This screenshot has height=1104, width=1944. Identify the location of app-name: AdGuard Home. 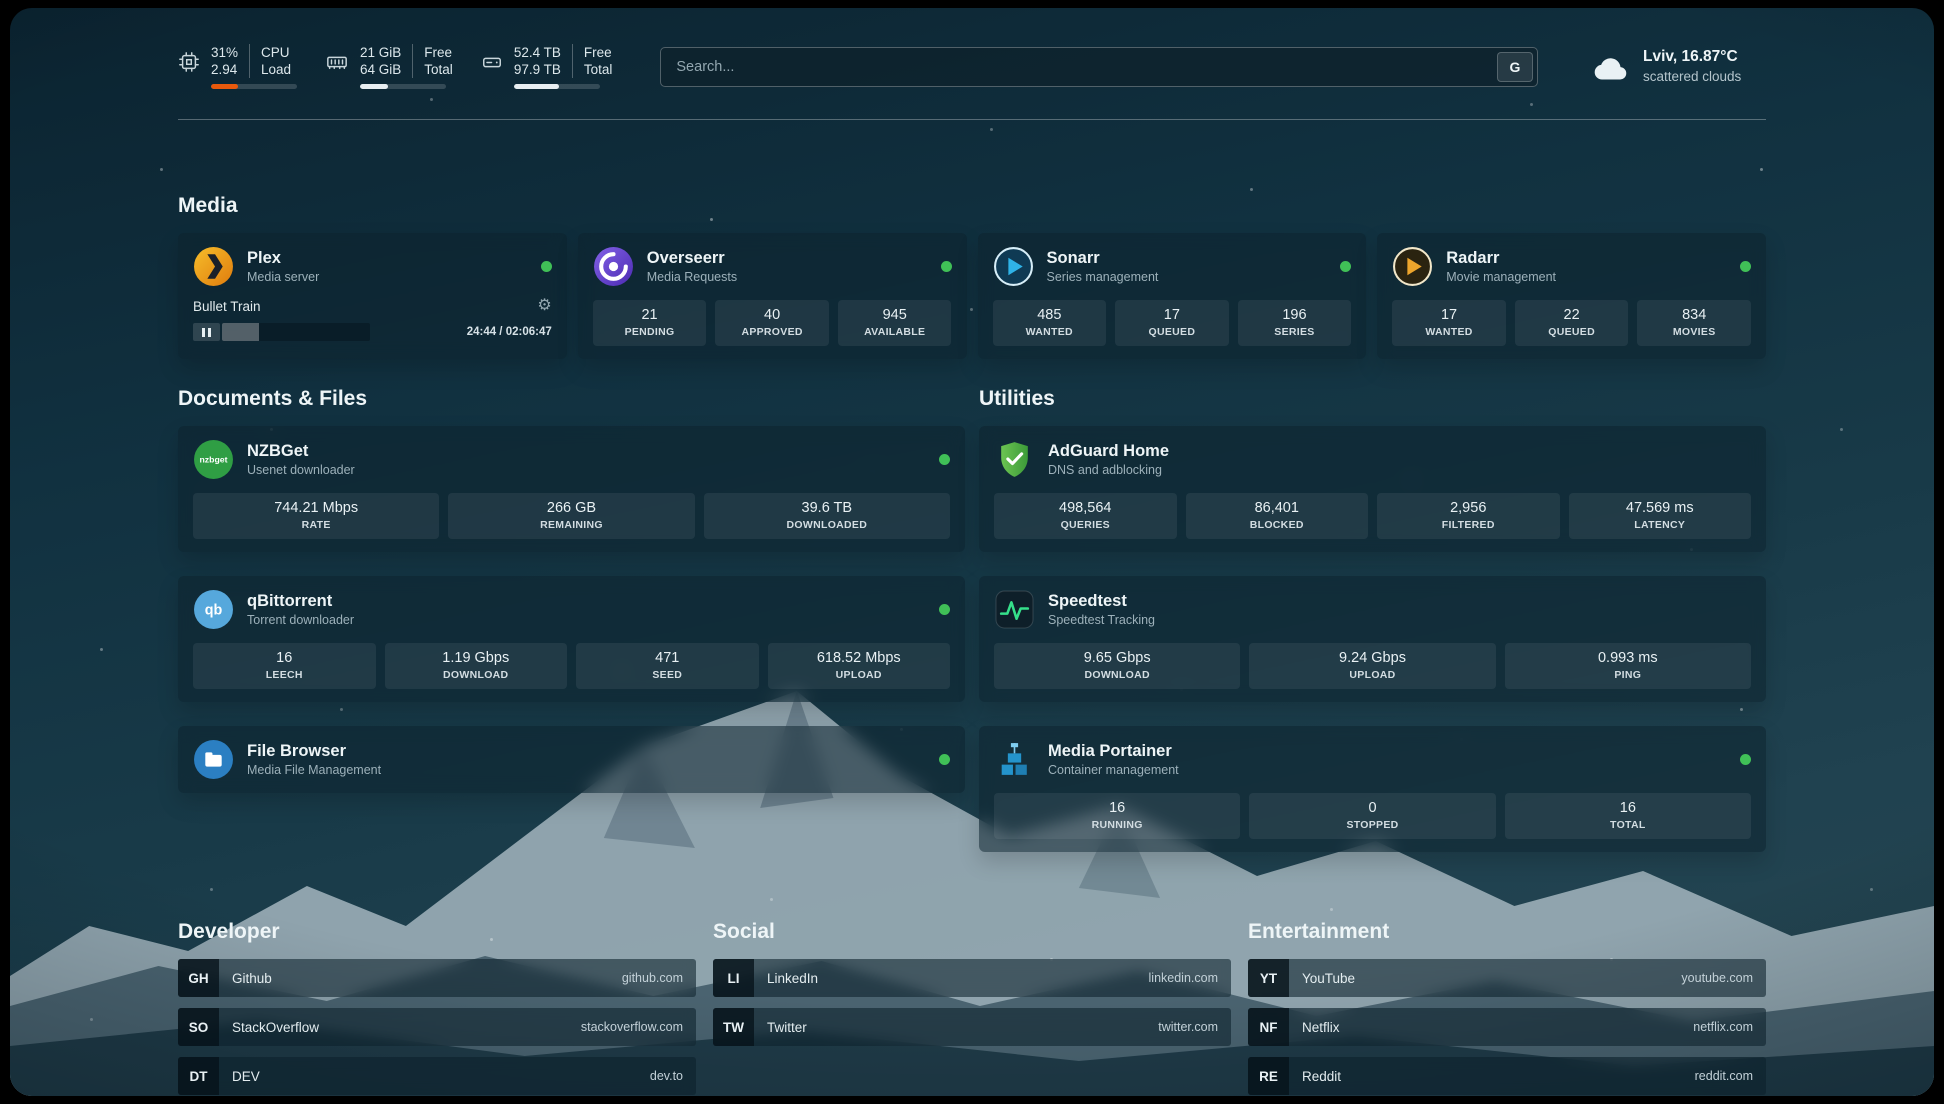
(1109, 450).